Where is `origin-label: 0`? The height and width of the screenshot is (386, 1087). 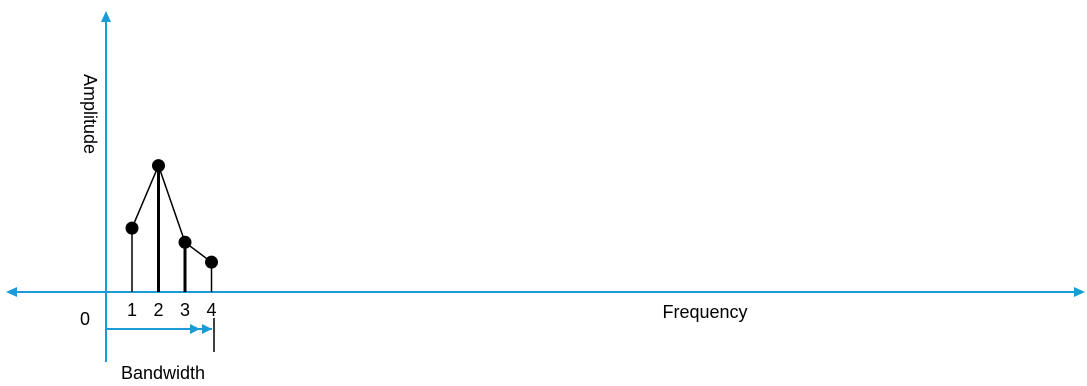 origin-label: 0 is located at coordinates (85, 319).